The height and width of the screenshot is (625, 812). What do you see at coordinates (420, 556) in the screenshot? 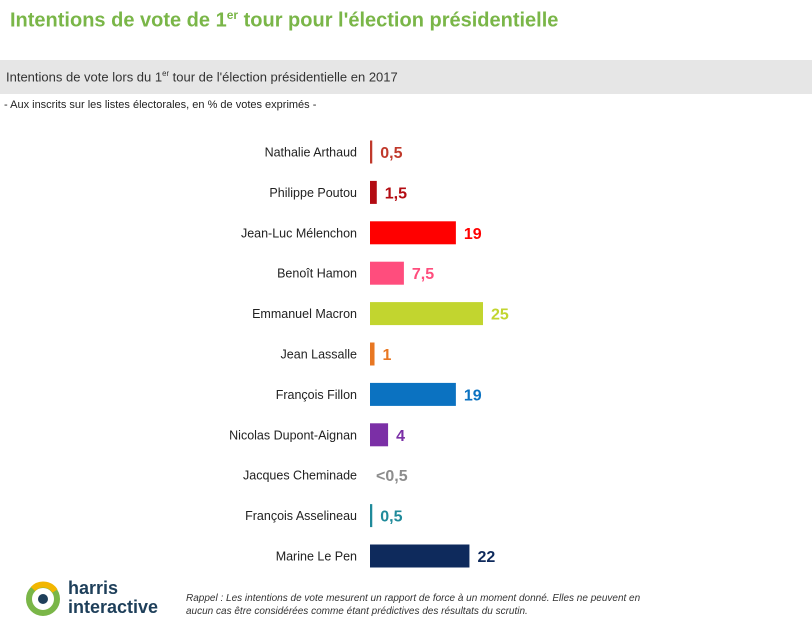
I see `bar-marine-le-pen` at bounding box center [420, 556].